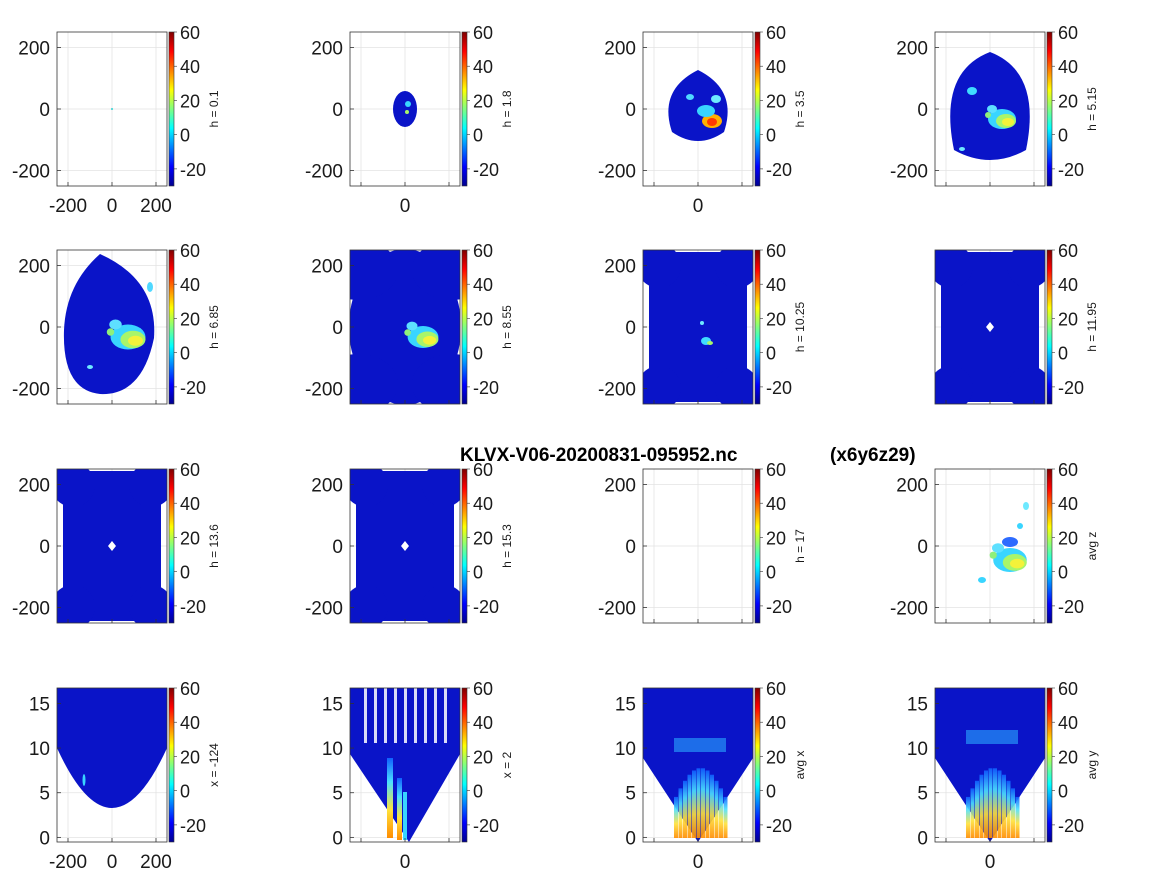  Describe the element at coordinates (873, 455) in the screenshot. I see `figure-subtitle: (x6y6z29)` at that location.